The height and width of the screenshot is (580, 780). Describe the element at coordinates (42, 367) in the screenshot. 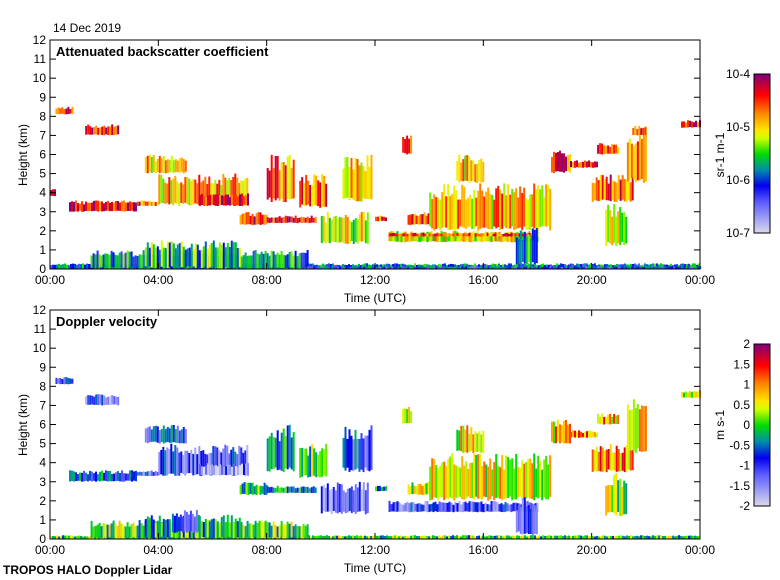

I see `y-tick-label: 9` at that location.